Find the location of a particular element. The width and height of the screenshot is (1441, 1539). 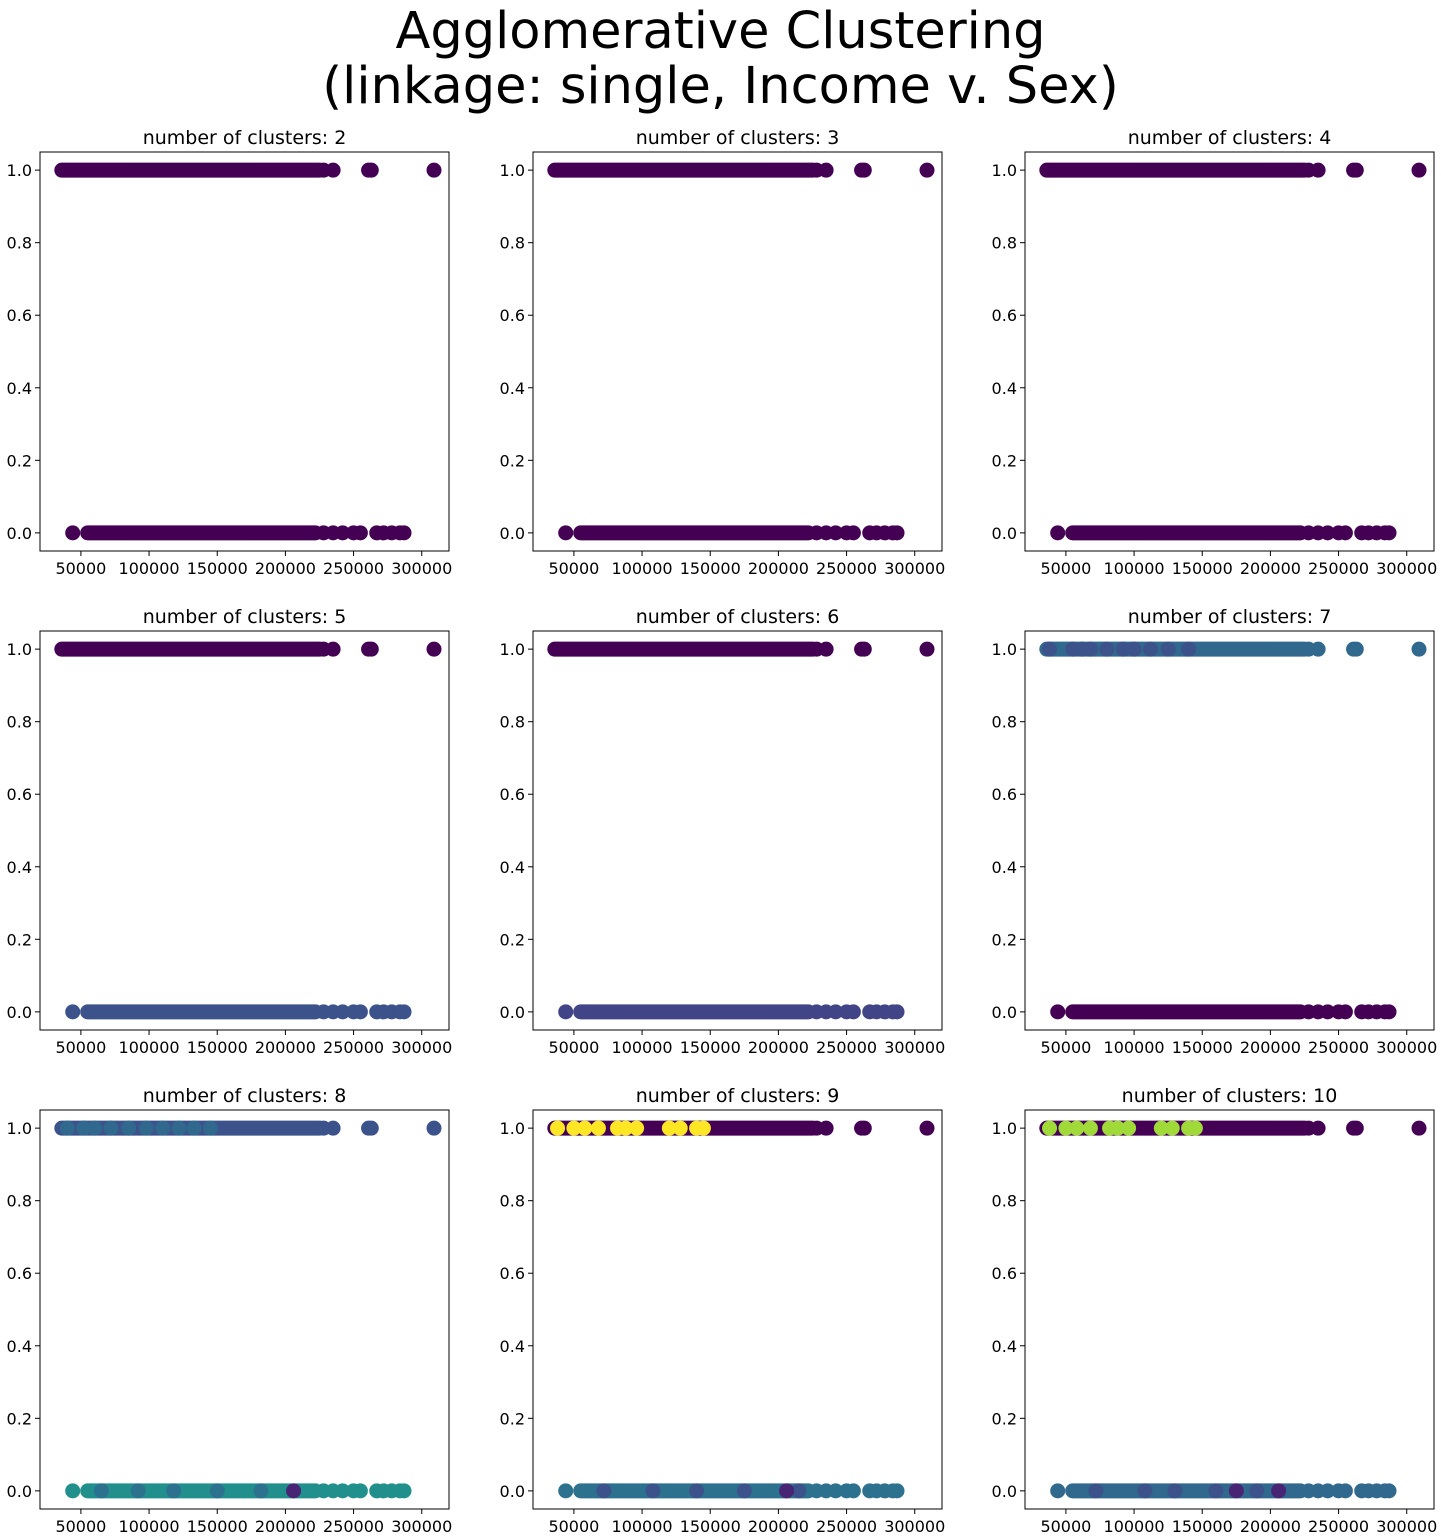

subplot-title: number of clusters: 2 is located at coordinates (245, 138).